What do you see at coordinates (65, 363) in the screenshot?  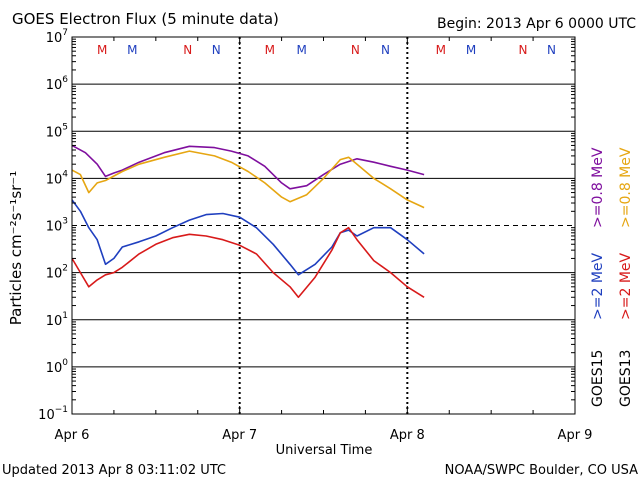 I see `y-tick-exp: 0` at bounding box center [65, 363].